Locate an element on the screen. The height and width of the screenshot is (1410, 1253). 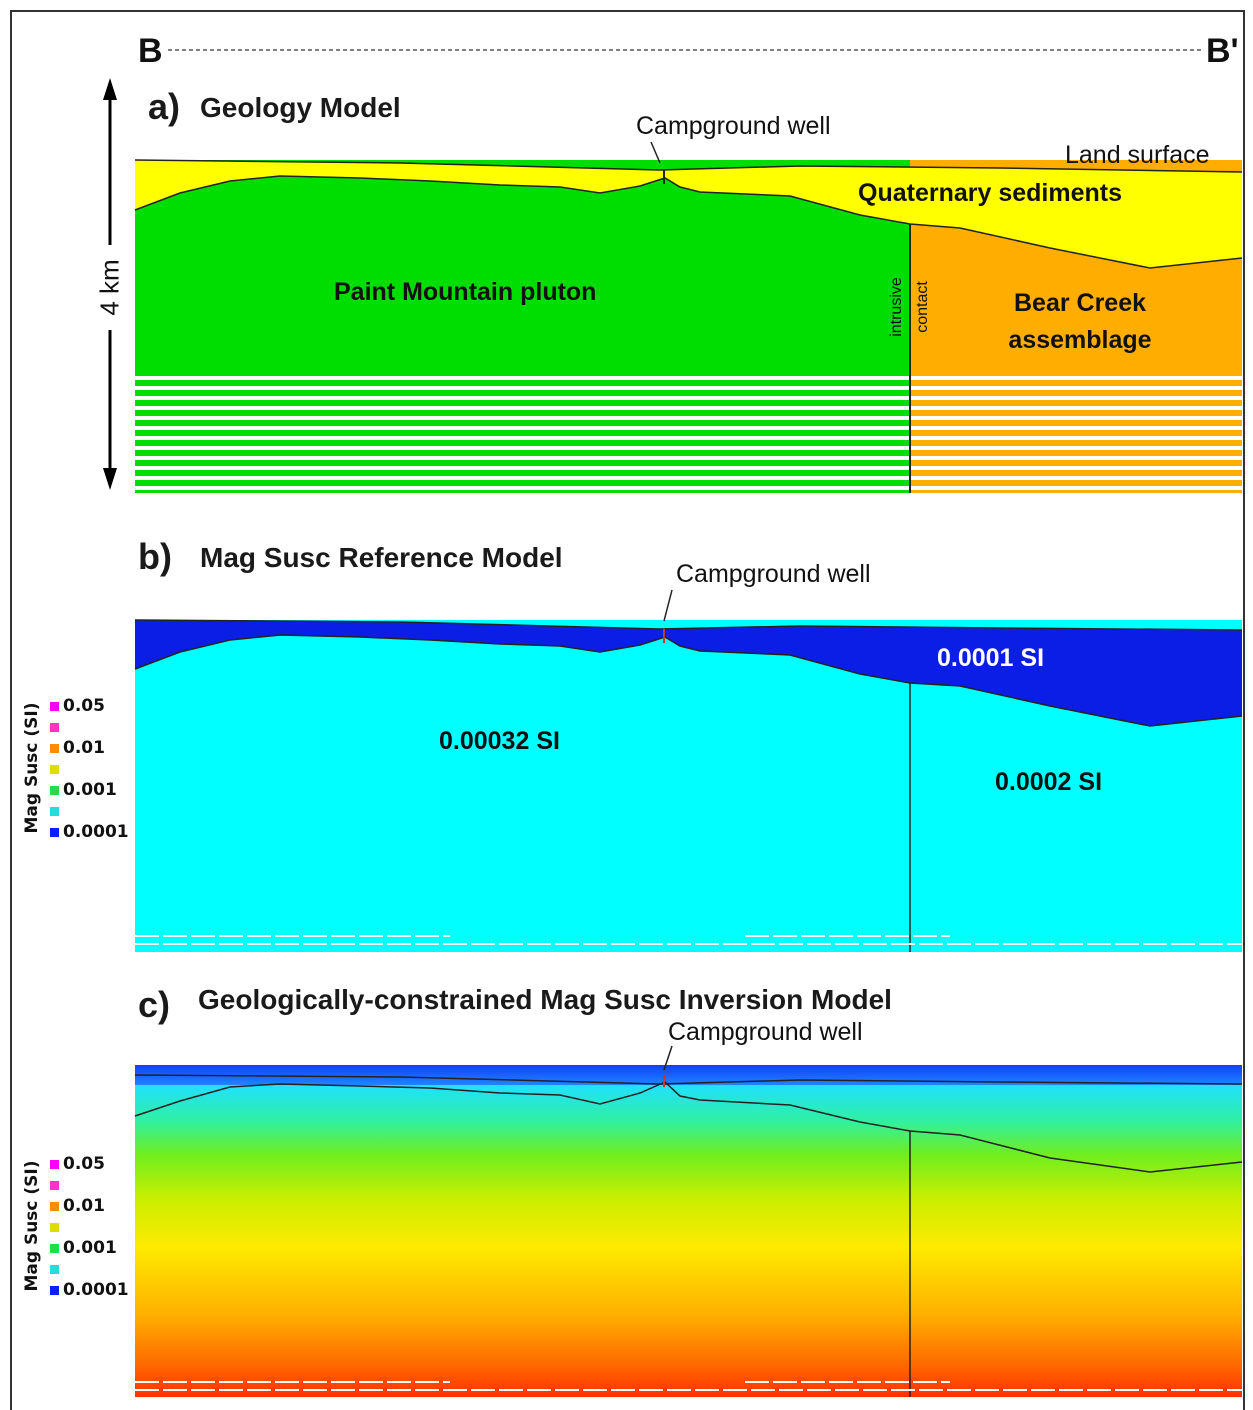
land-surface-label: Land surface is located at coordinates (1137, 155).